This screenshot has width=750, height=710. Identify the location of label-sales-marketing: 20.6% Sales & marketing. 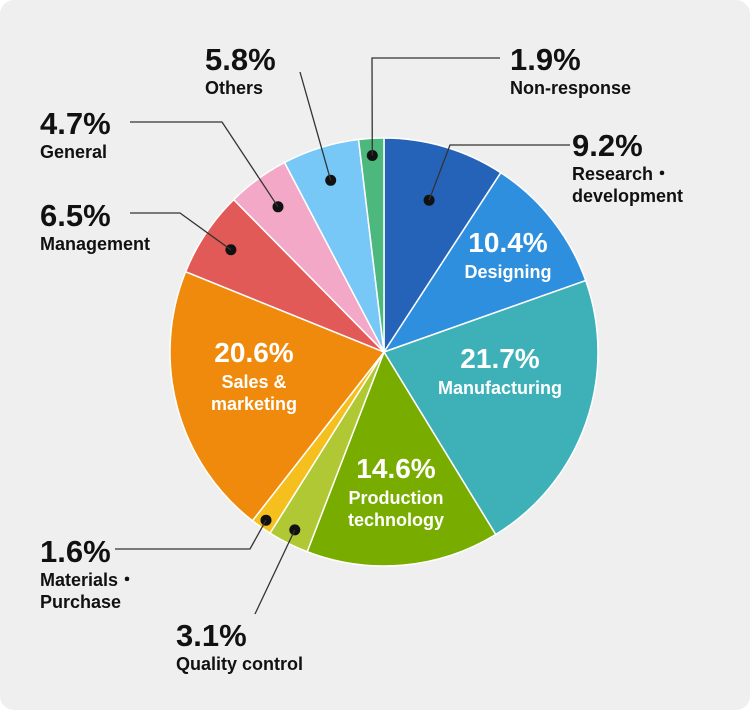
(254, 375).